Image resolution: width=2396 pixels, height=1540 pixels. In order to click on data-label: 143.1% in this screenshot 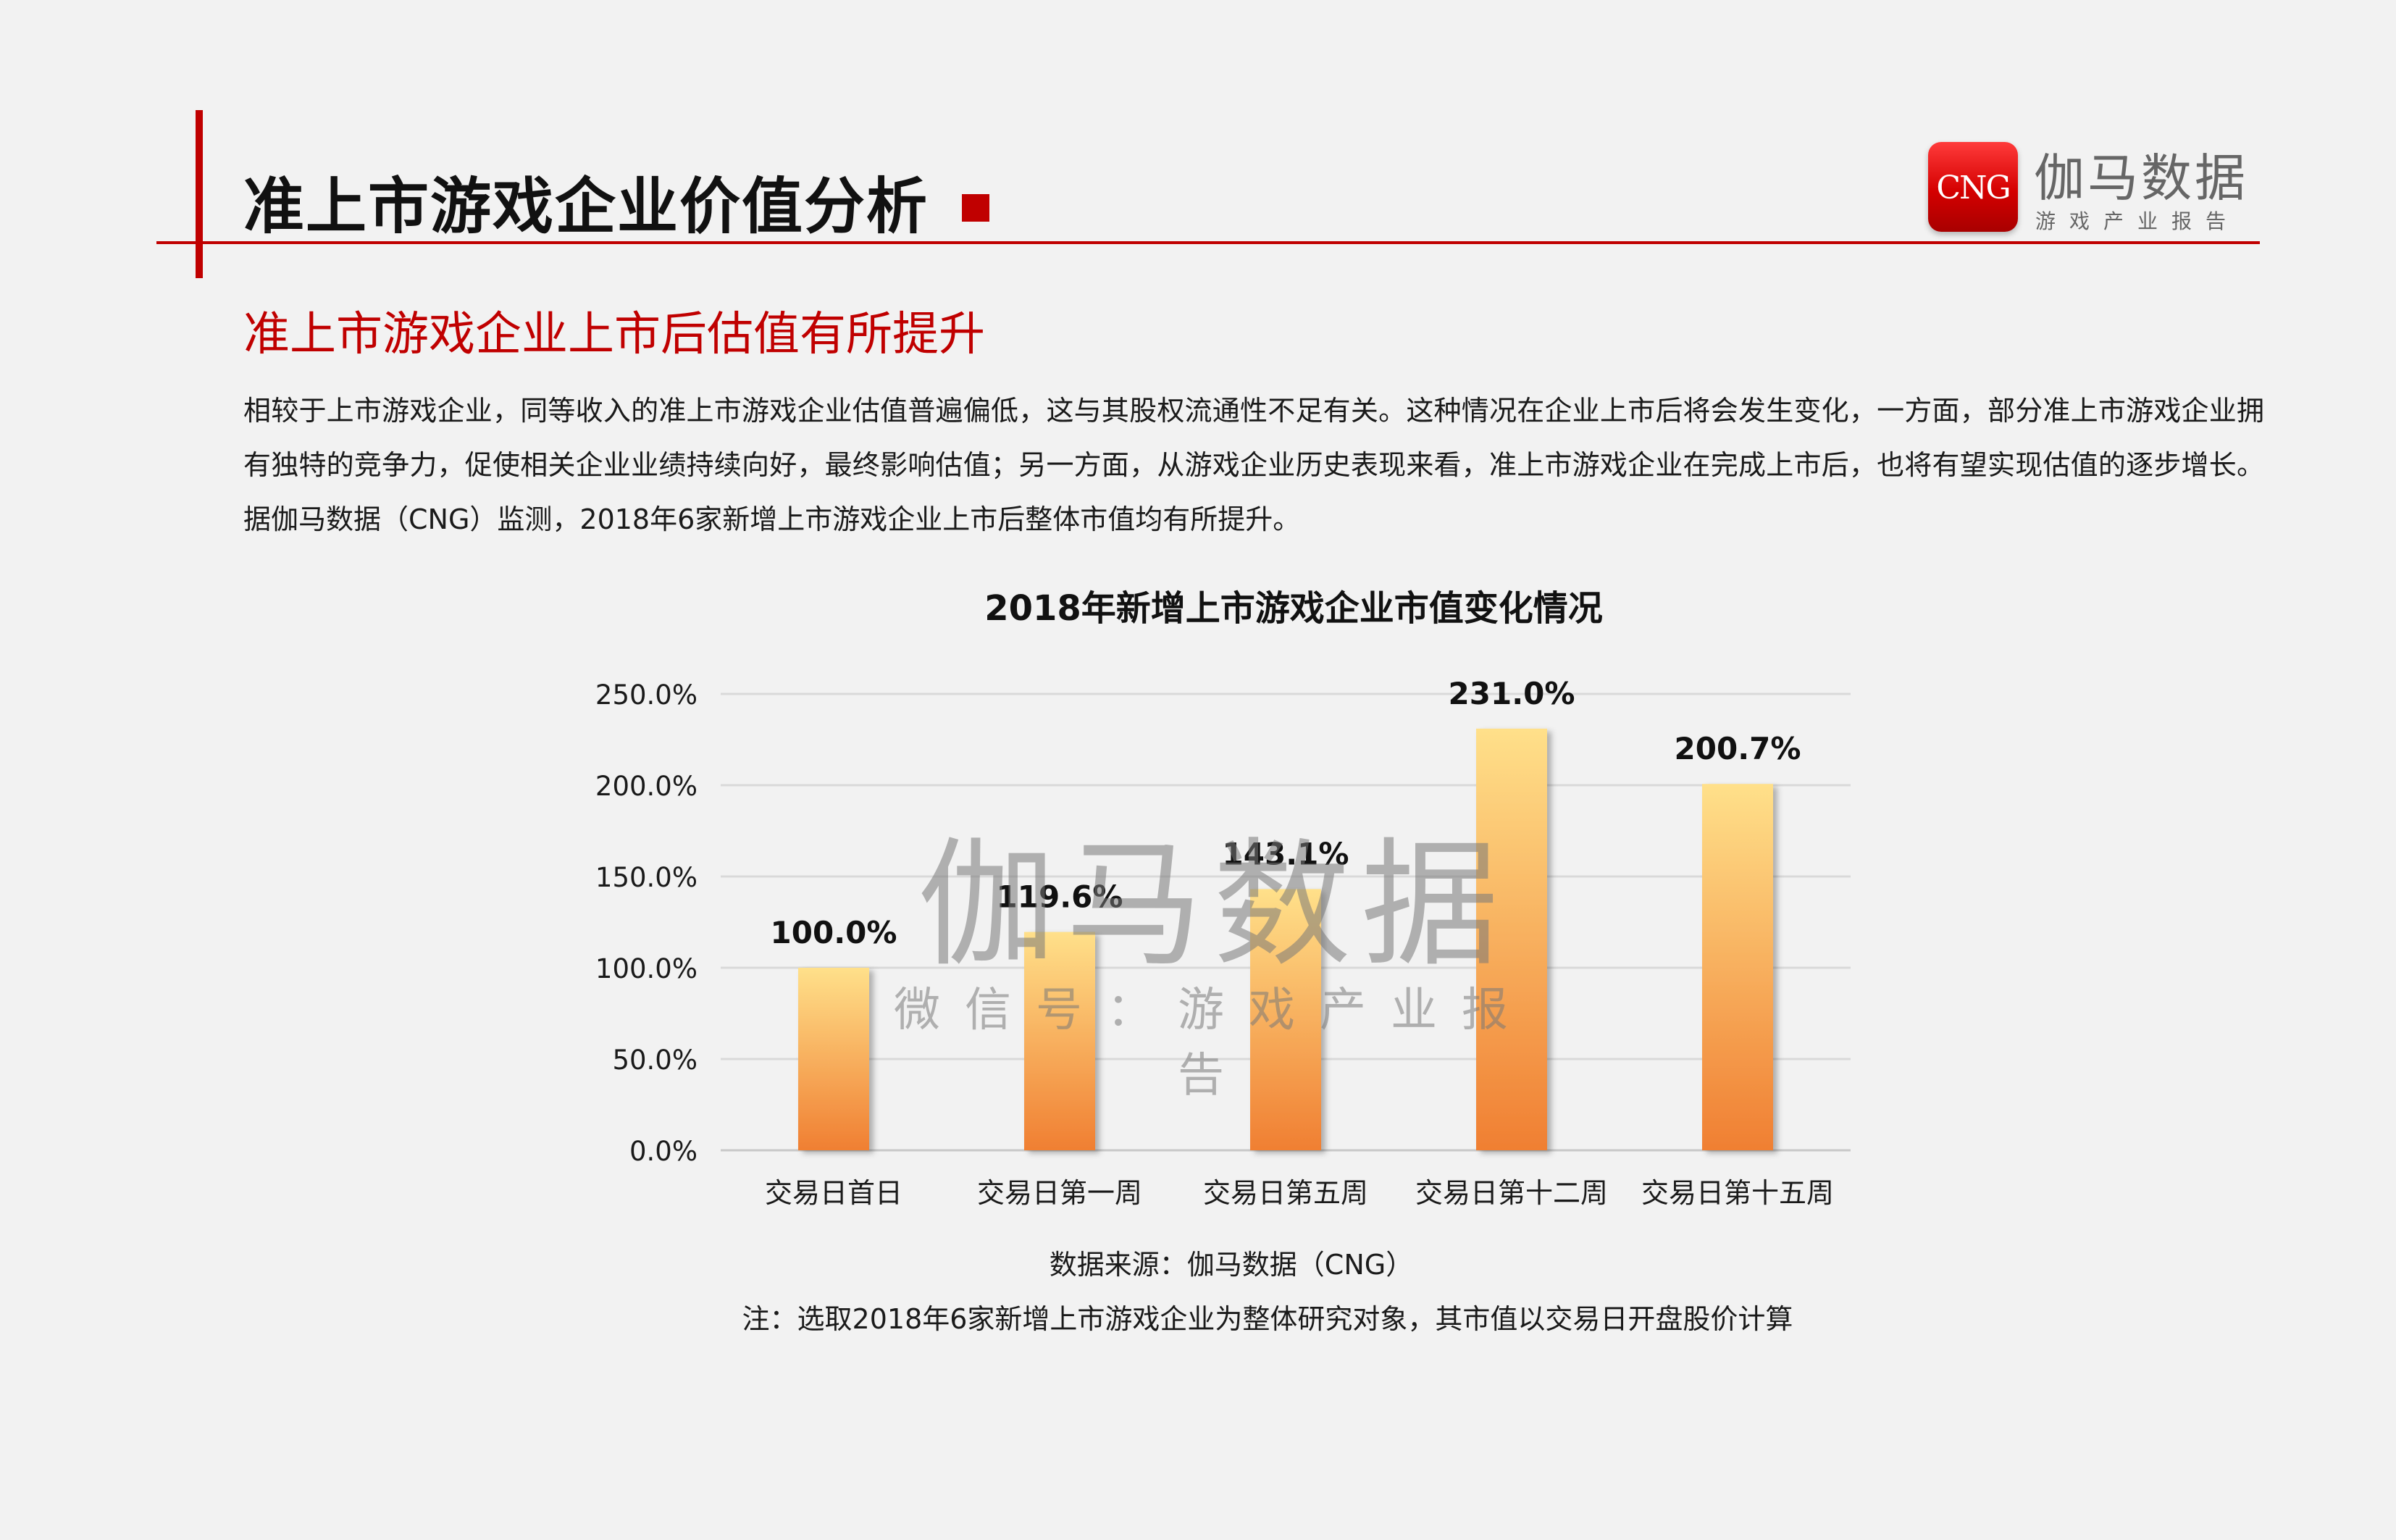, I will do `click(1286, 853)`.